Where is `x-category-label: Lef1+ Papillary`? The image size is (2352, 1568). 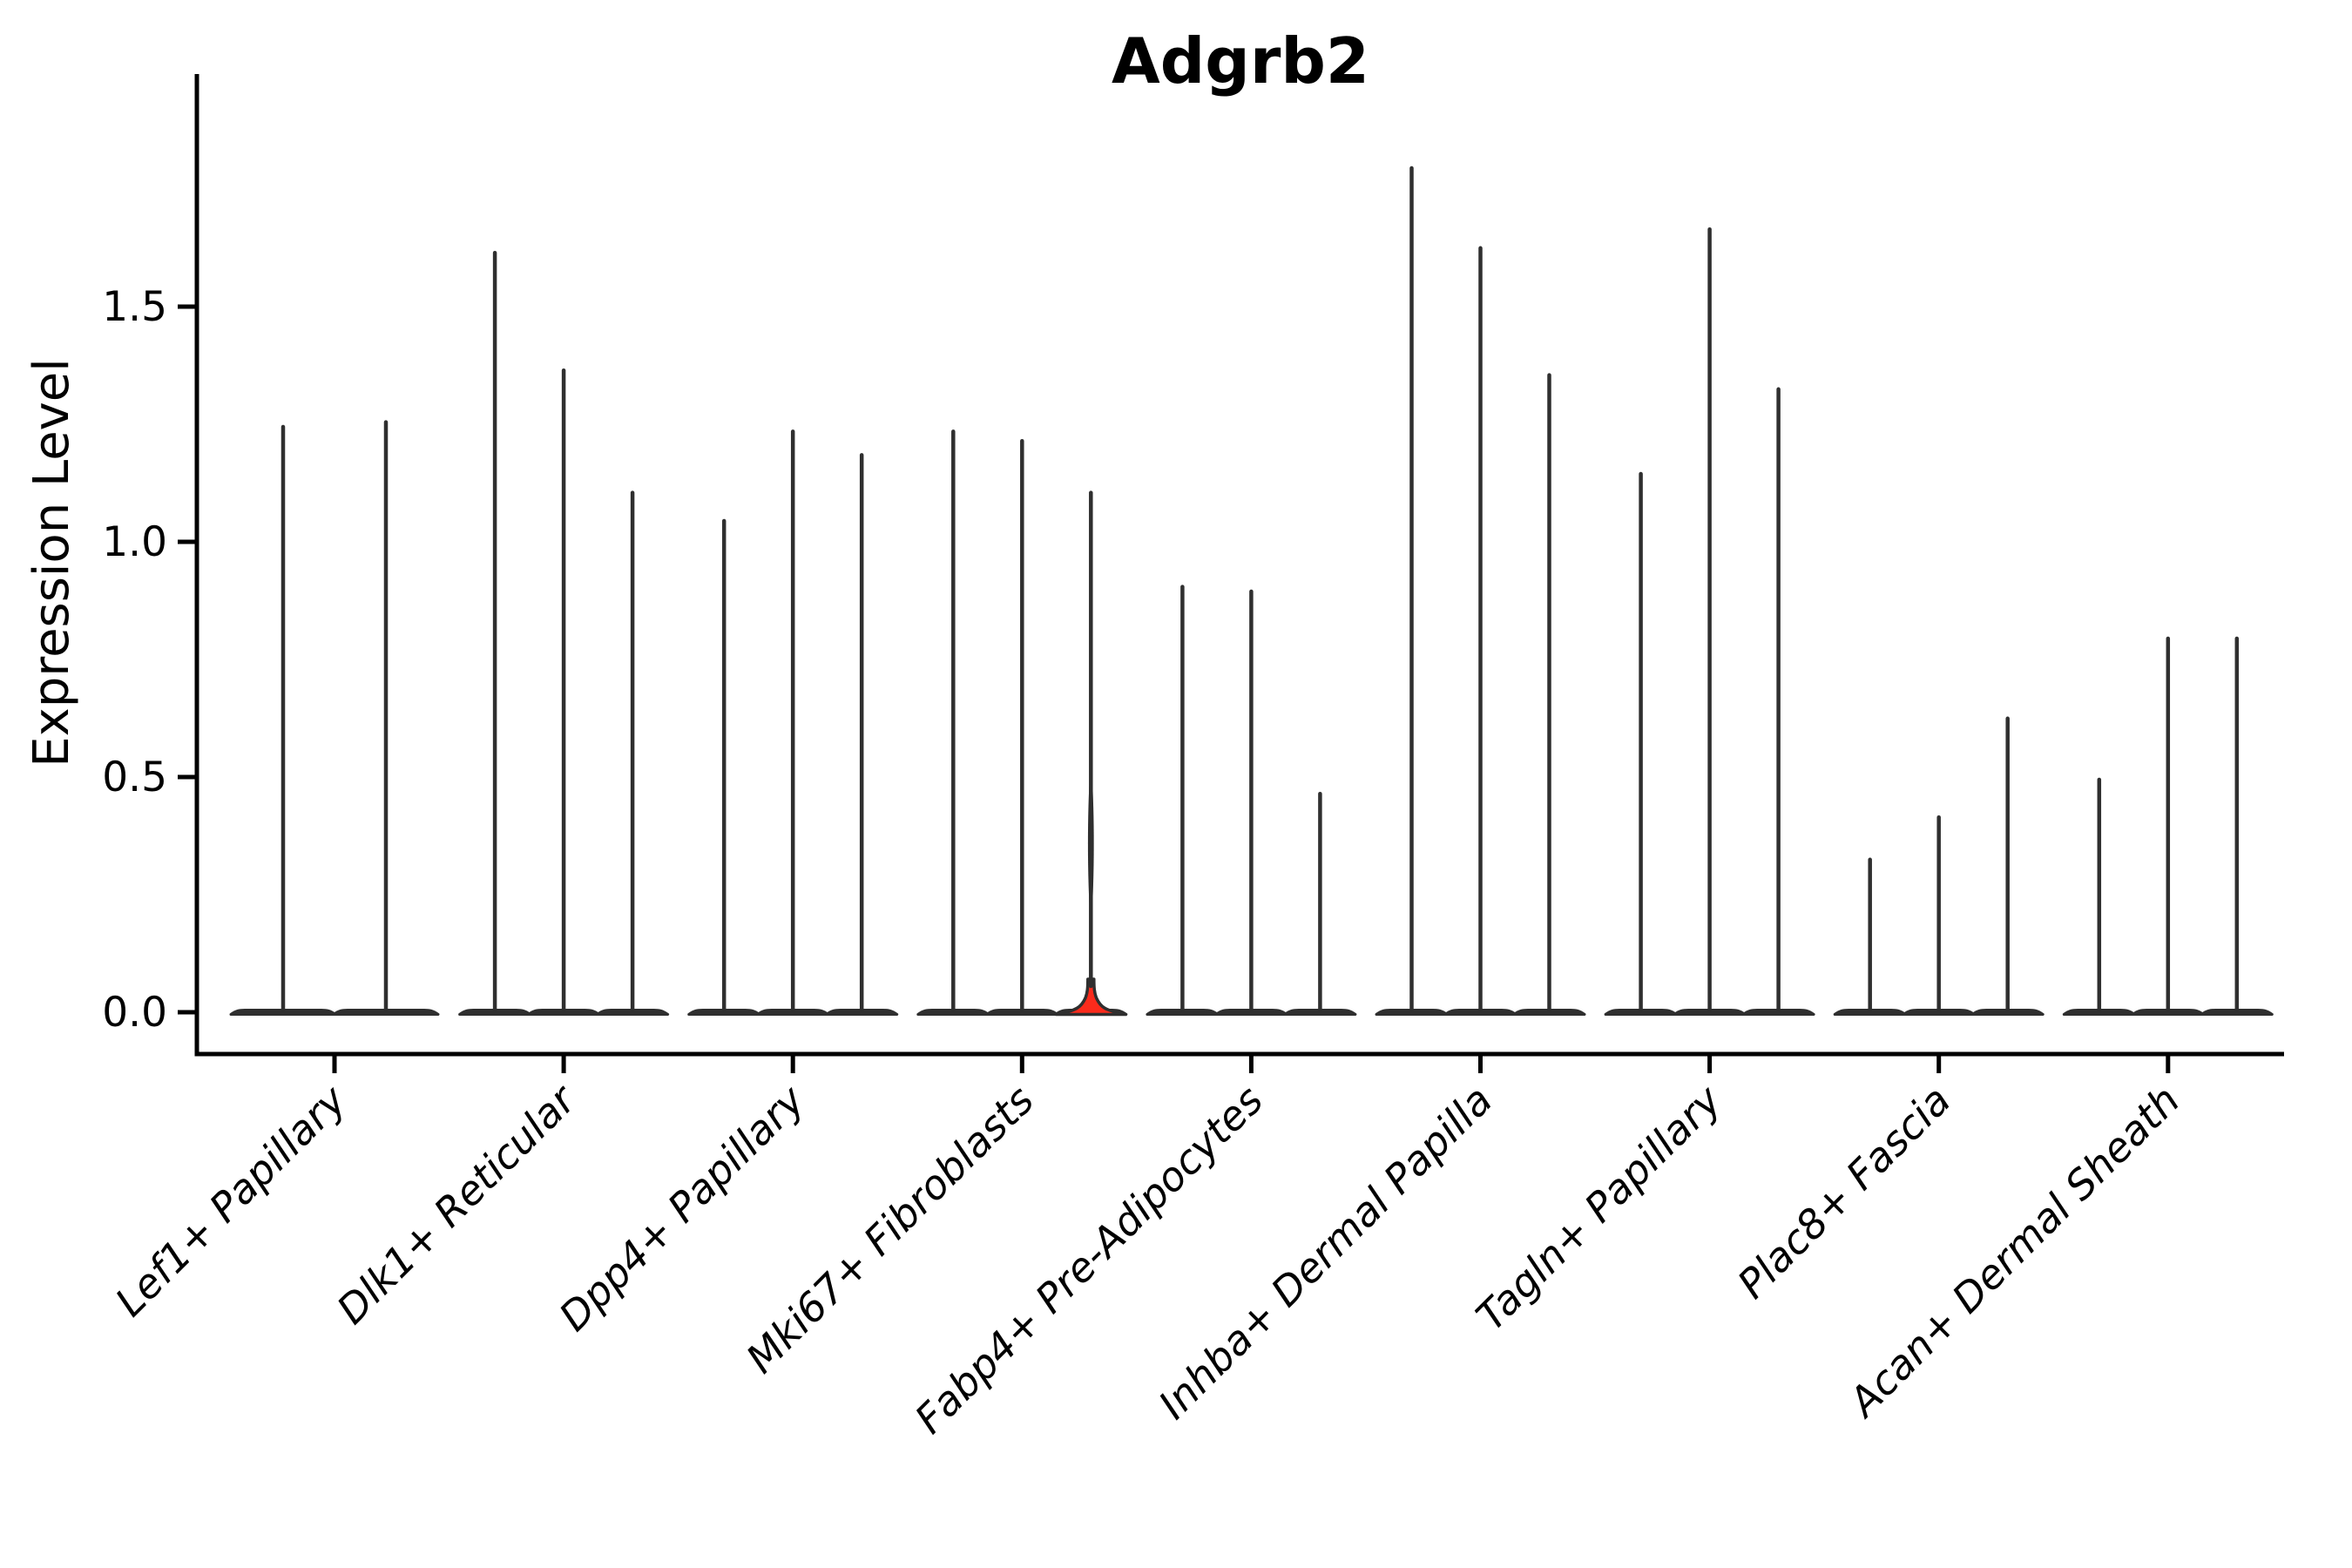 x-category-label: Lef1+ Papillary is located at coordinates (230, 1201).